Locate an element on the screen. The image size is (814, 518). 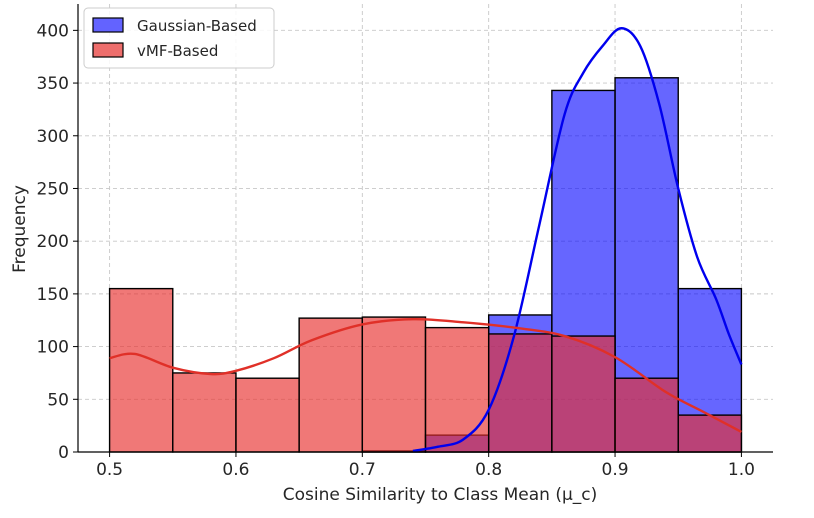
y-tick-label: 100 is located at coordinates (53, 348).